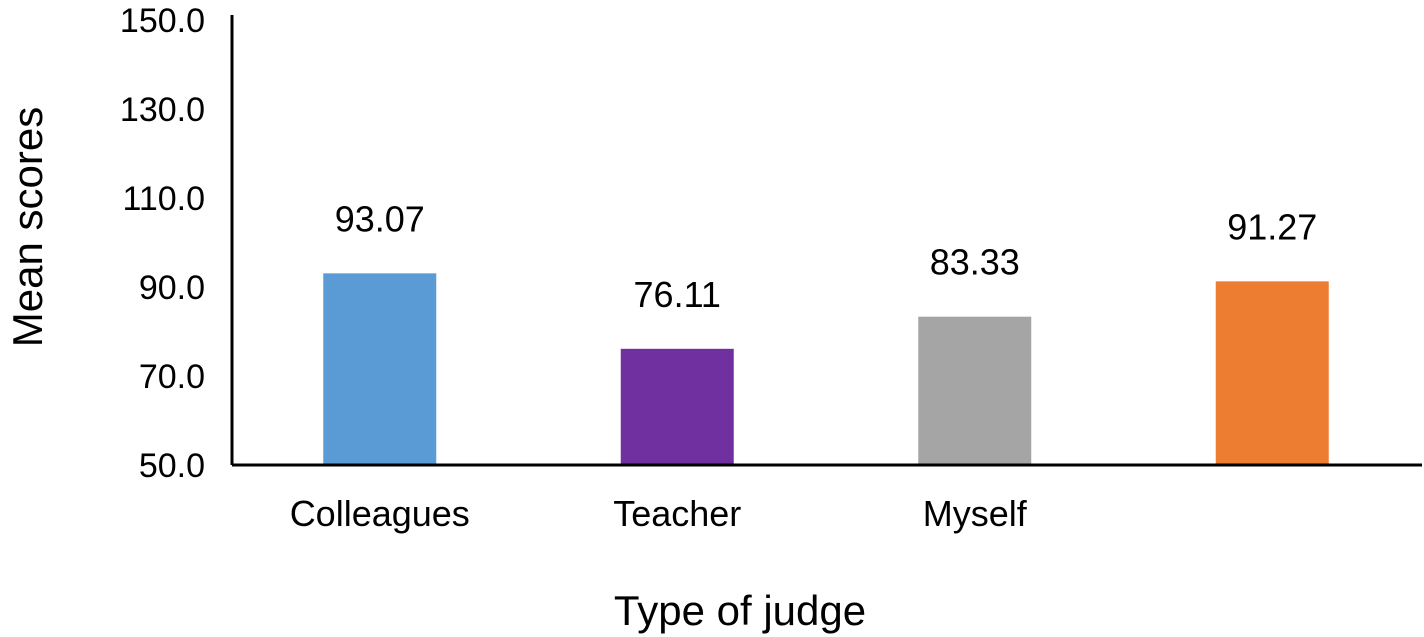 This screenshot has height=637, width=1424. I want to click on y-tick-label: 50.0, so click(172, 466).